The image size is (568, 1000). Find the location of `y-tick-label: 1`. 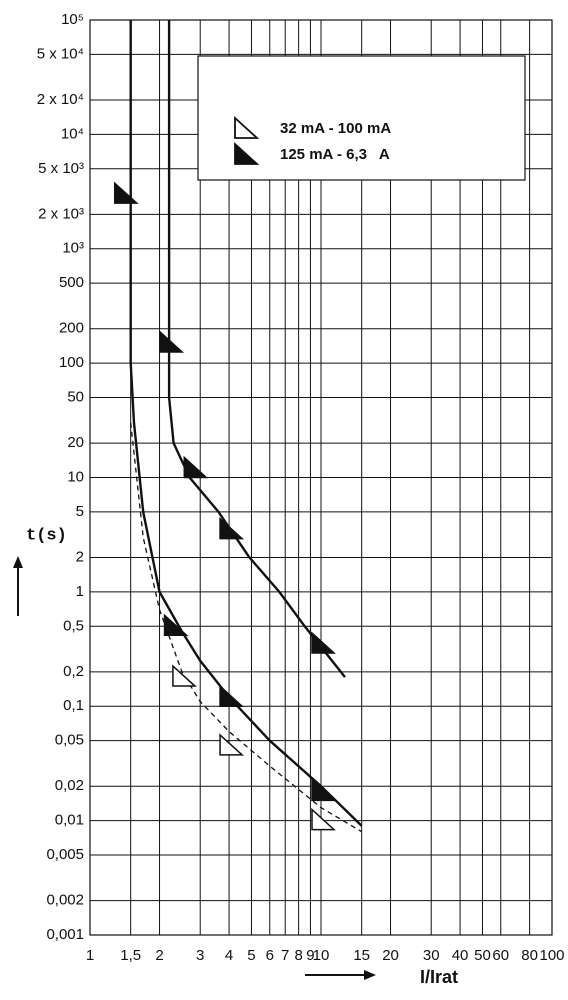

y-tick-label: 1 is located at coordinates (80, 591).